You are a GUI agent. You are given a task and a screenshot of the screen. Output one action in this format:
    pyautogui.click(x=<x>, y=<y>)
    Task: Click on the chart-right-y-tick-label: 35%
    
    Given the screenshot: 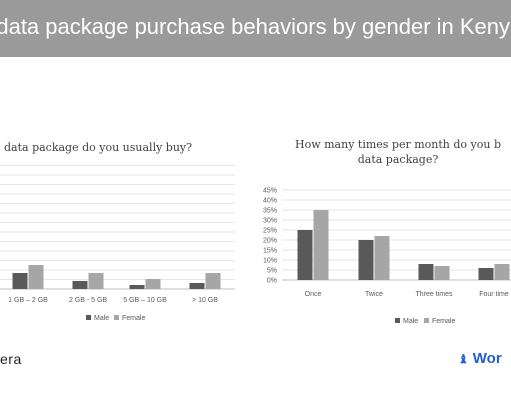 What is the action you would take?
    pyautogui.click(x=270, y=211)
    